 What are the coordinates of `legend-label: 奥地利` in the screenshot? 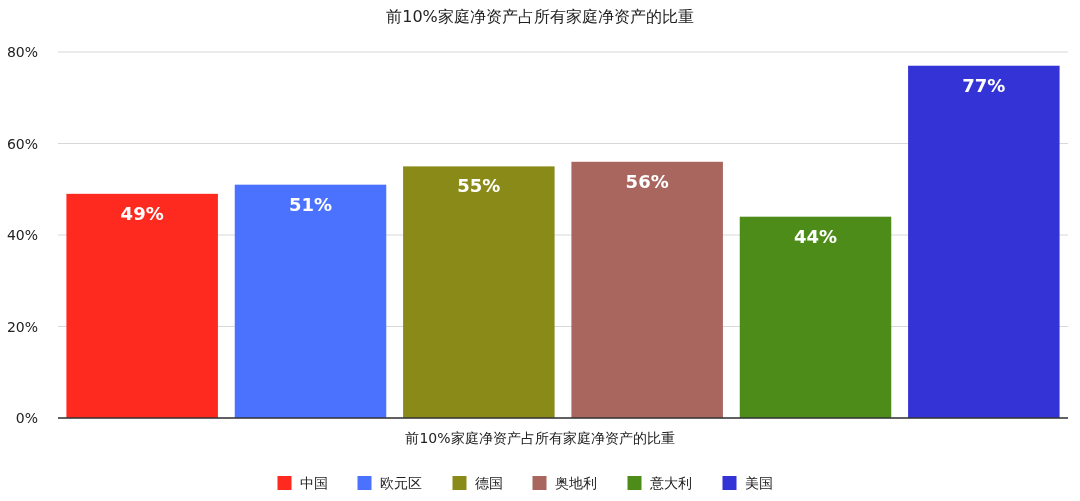 It's located at (575, 483).